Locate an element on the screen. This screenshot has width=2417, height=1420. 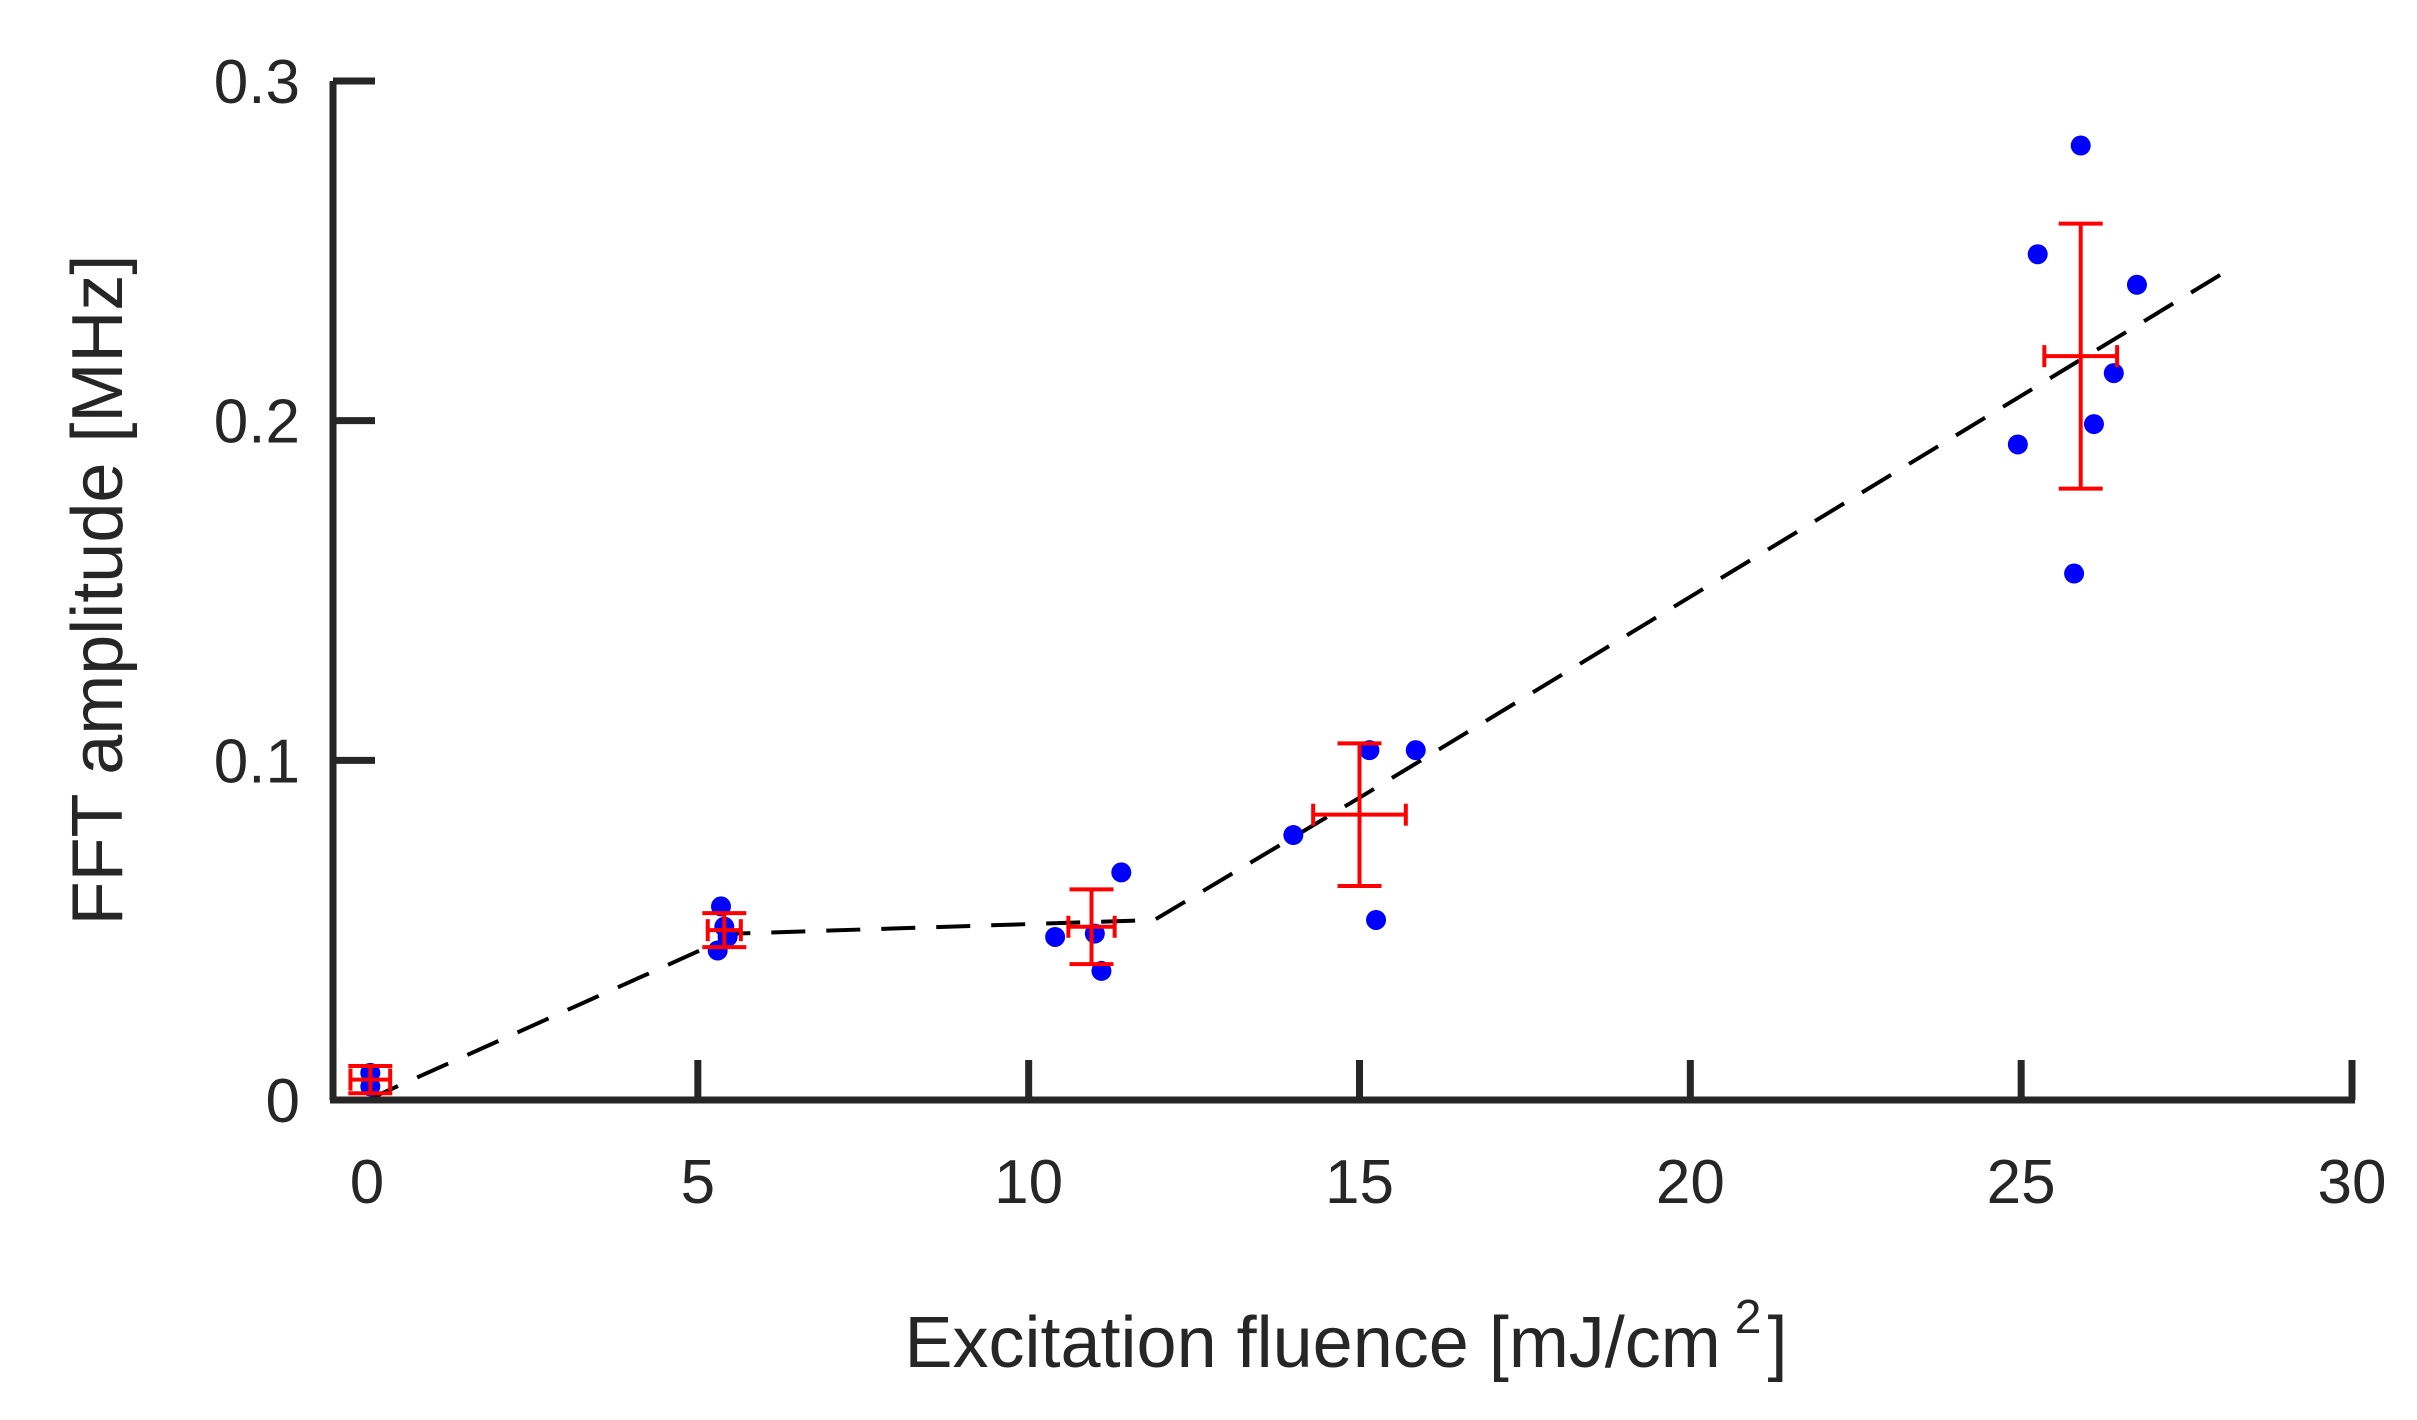
x-axis-label: Excitation fluence [mJ/cm 2] is located at coordinates (1345, 1337).